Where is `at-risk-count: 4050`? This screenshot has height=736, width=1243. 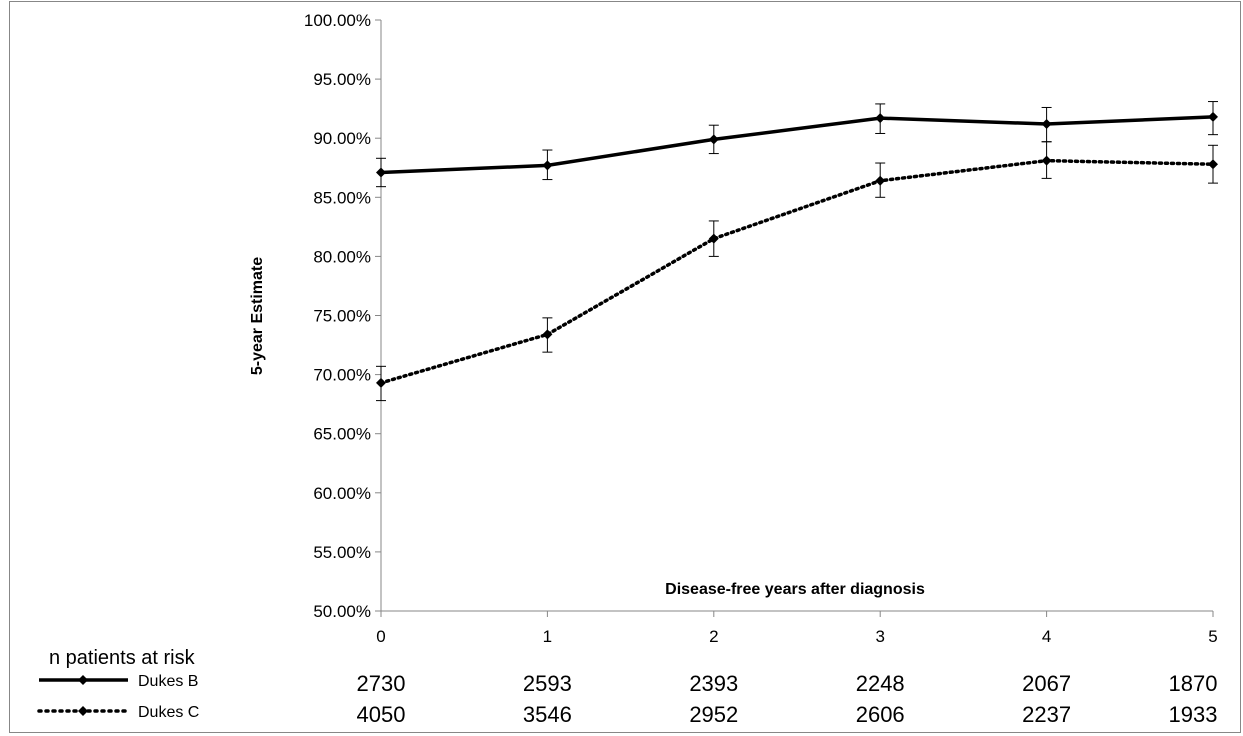
at-risk-count: 4050 is located at coordinates (381, 714).